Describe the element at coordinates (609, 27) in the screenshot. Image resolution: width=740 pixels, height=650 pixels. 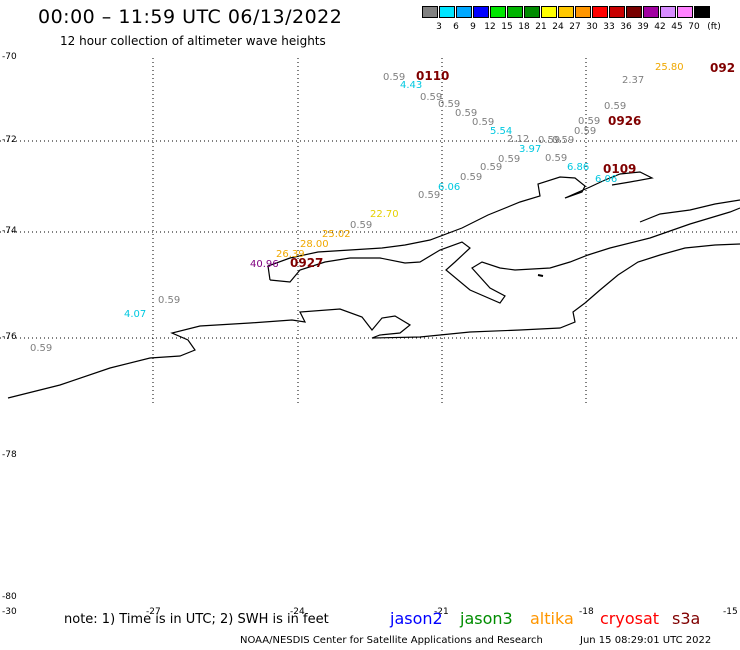
I see `colorbar-label: 33` at that location.